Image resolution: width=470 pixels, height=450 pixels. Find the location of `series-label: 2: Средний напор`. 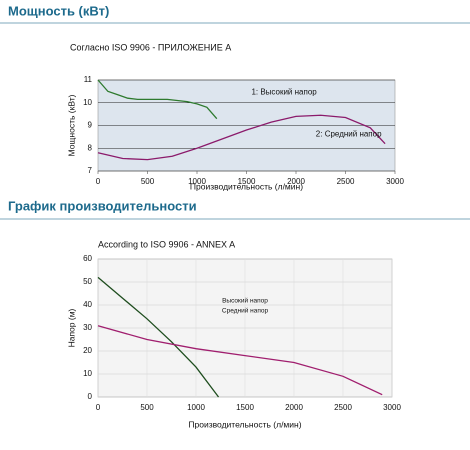

series-label: 2: Средний напор is located at coordinates (349, 134).